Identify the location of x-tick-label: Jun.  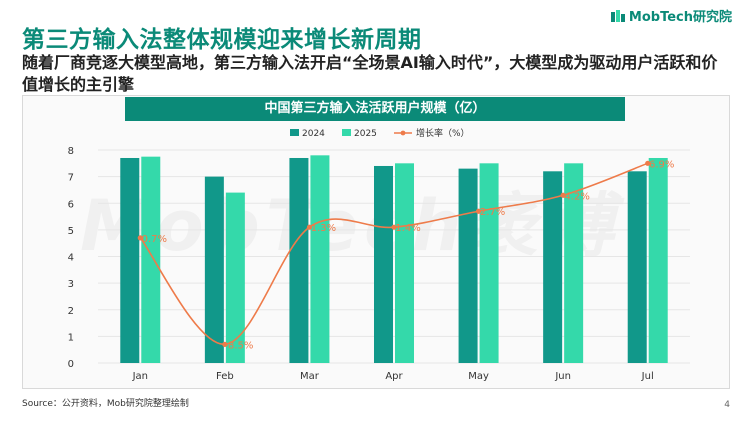
(562, 376).